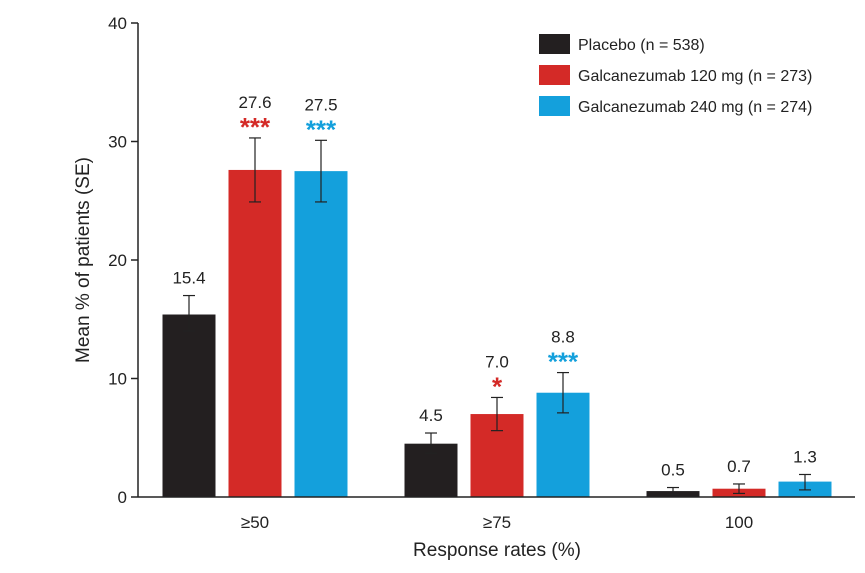 The height and width of the screenshot is (573, 865). I want to click on x-axis-title: Response rates (%), so click(497, 550).